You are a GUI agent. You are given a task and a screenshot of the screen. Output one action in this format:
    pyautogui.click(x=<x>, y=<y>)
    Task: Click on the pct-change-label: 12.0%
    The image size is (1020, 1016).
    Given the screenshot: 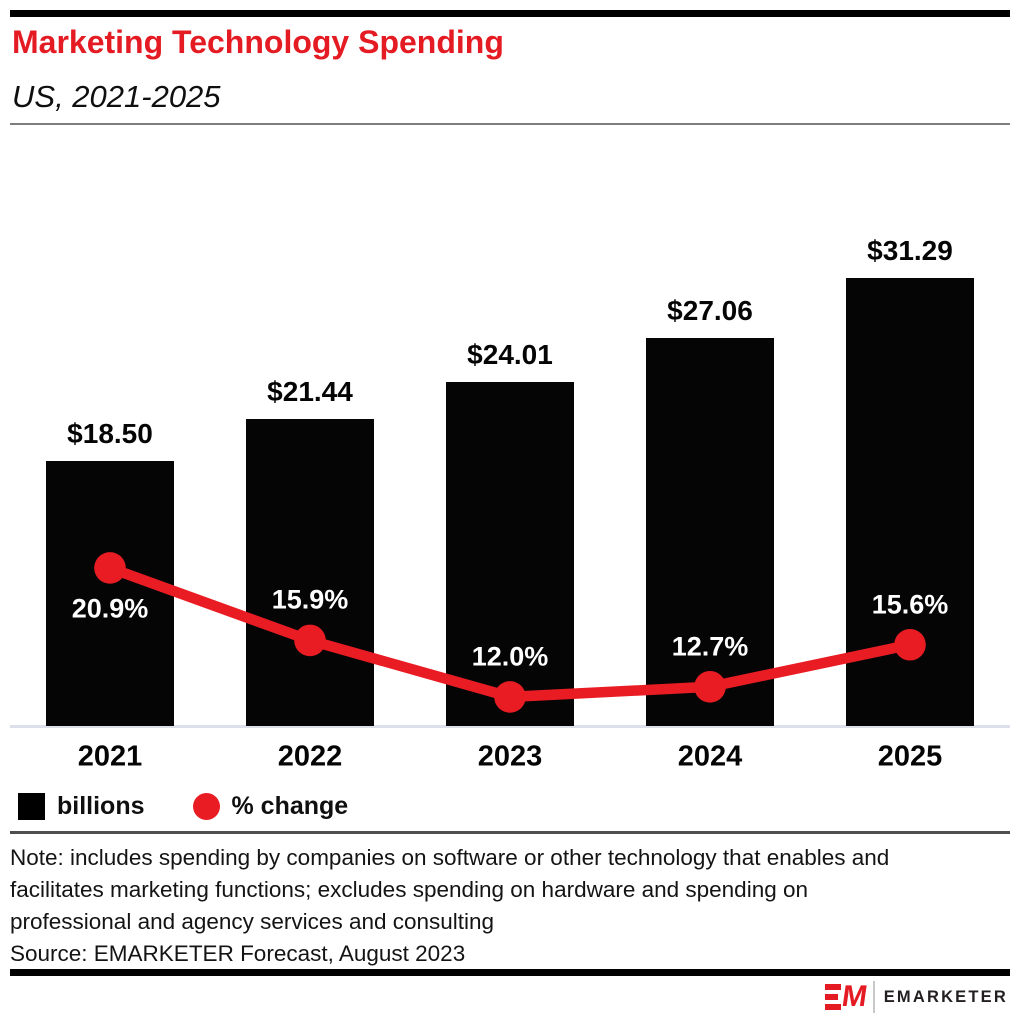 What is the action you would take?
    pyautogui.click(x=510, y=656)
    